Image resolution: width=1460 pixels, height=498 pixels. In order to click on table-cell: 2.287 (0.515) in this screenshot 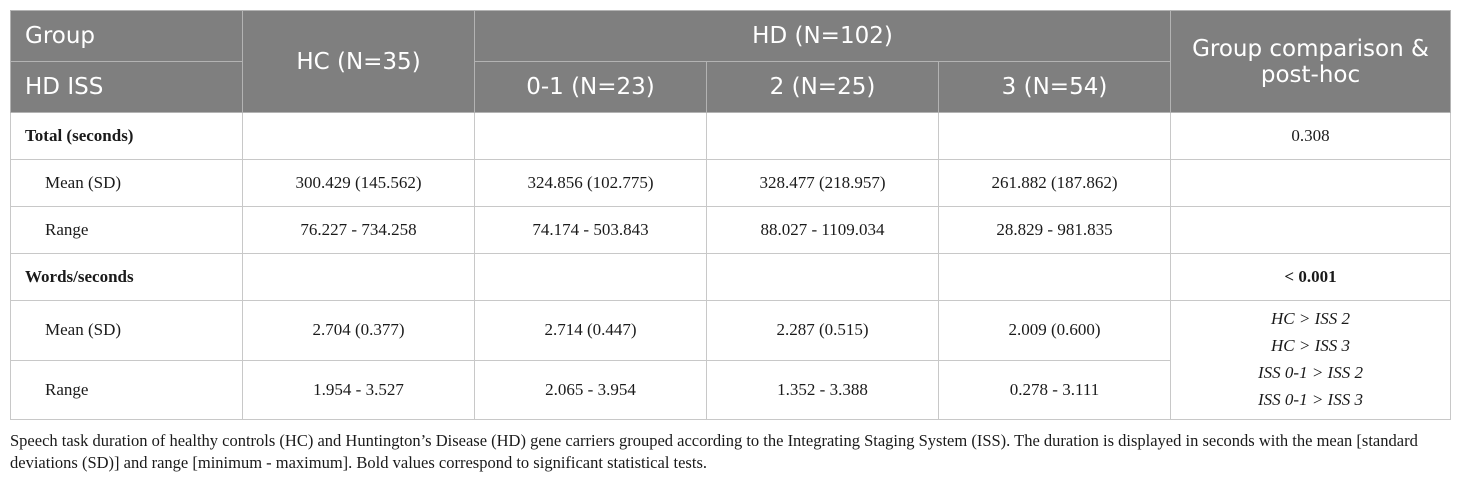, I will do `click(822, 330)`.